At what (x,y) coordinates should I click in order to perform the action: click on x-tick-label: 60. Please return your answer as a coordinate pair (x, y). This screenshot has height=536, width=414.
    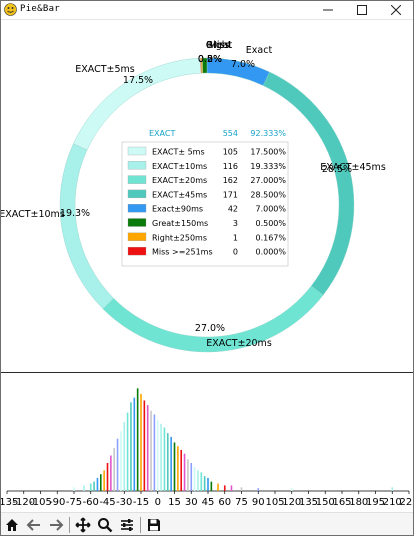
    Looking at the image, I should click on (224, 502).